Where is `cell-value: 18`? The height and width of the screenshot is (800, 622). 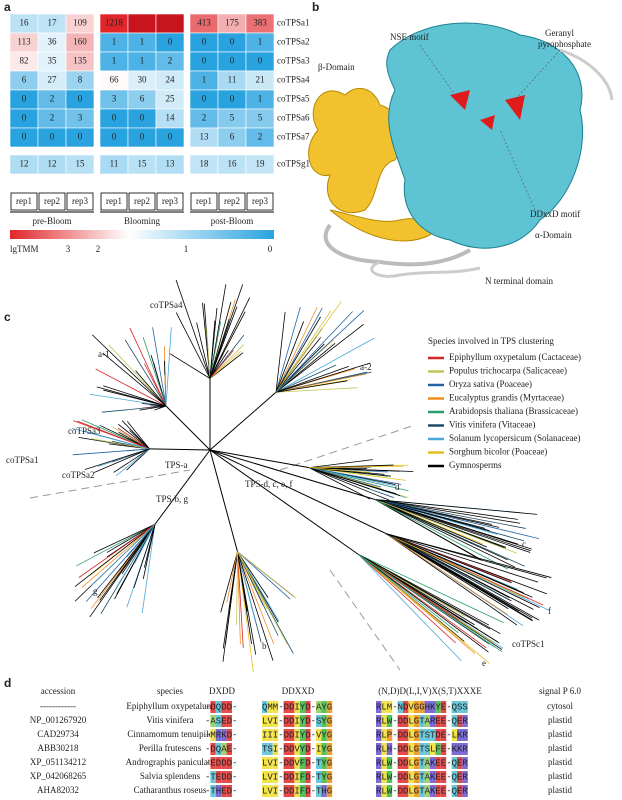 cell-value: 18 is located at coordinates (205, 164).